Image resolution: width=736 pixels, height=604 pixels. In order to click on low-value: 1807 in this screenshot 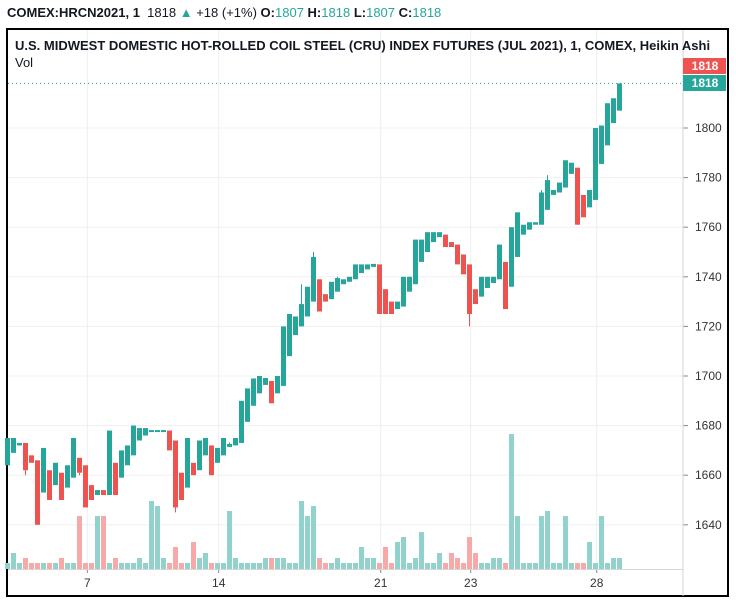, I will do `click(381, 12)`.